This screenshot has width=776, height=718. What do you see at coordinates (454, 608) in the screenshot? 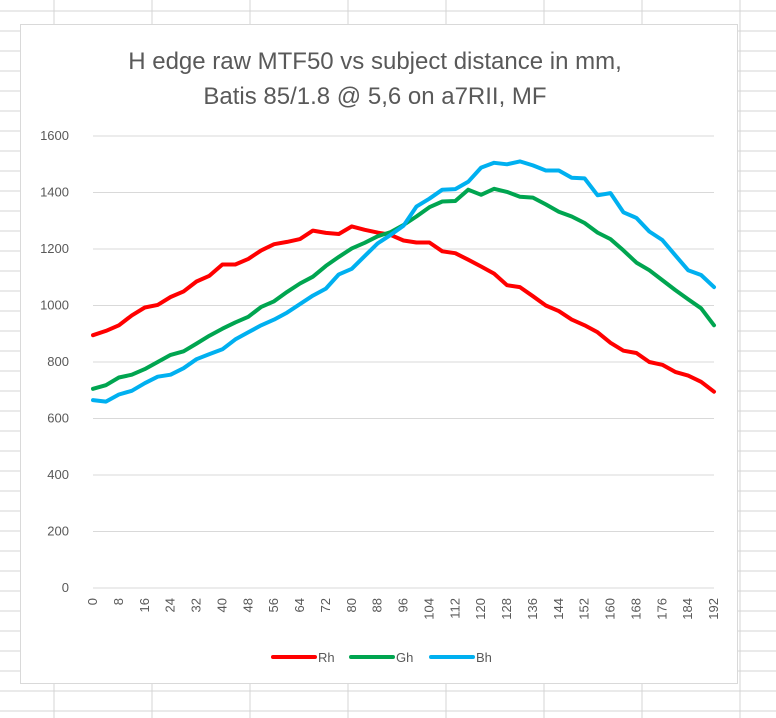
I see `x-tick-label: 112` at bounding box center [454, 608].